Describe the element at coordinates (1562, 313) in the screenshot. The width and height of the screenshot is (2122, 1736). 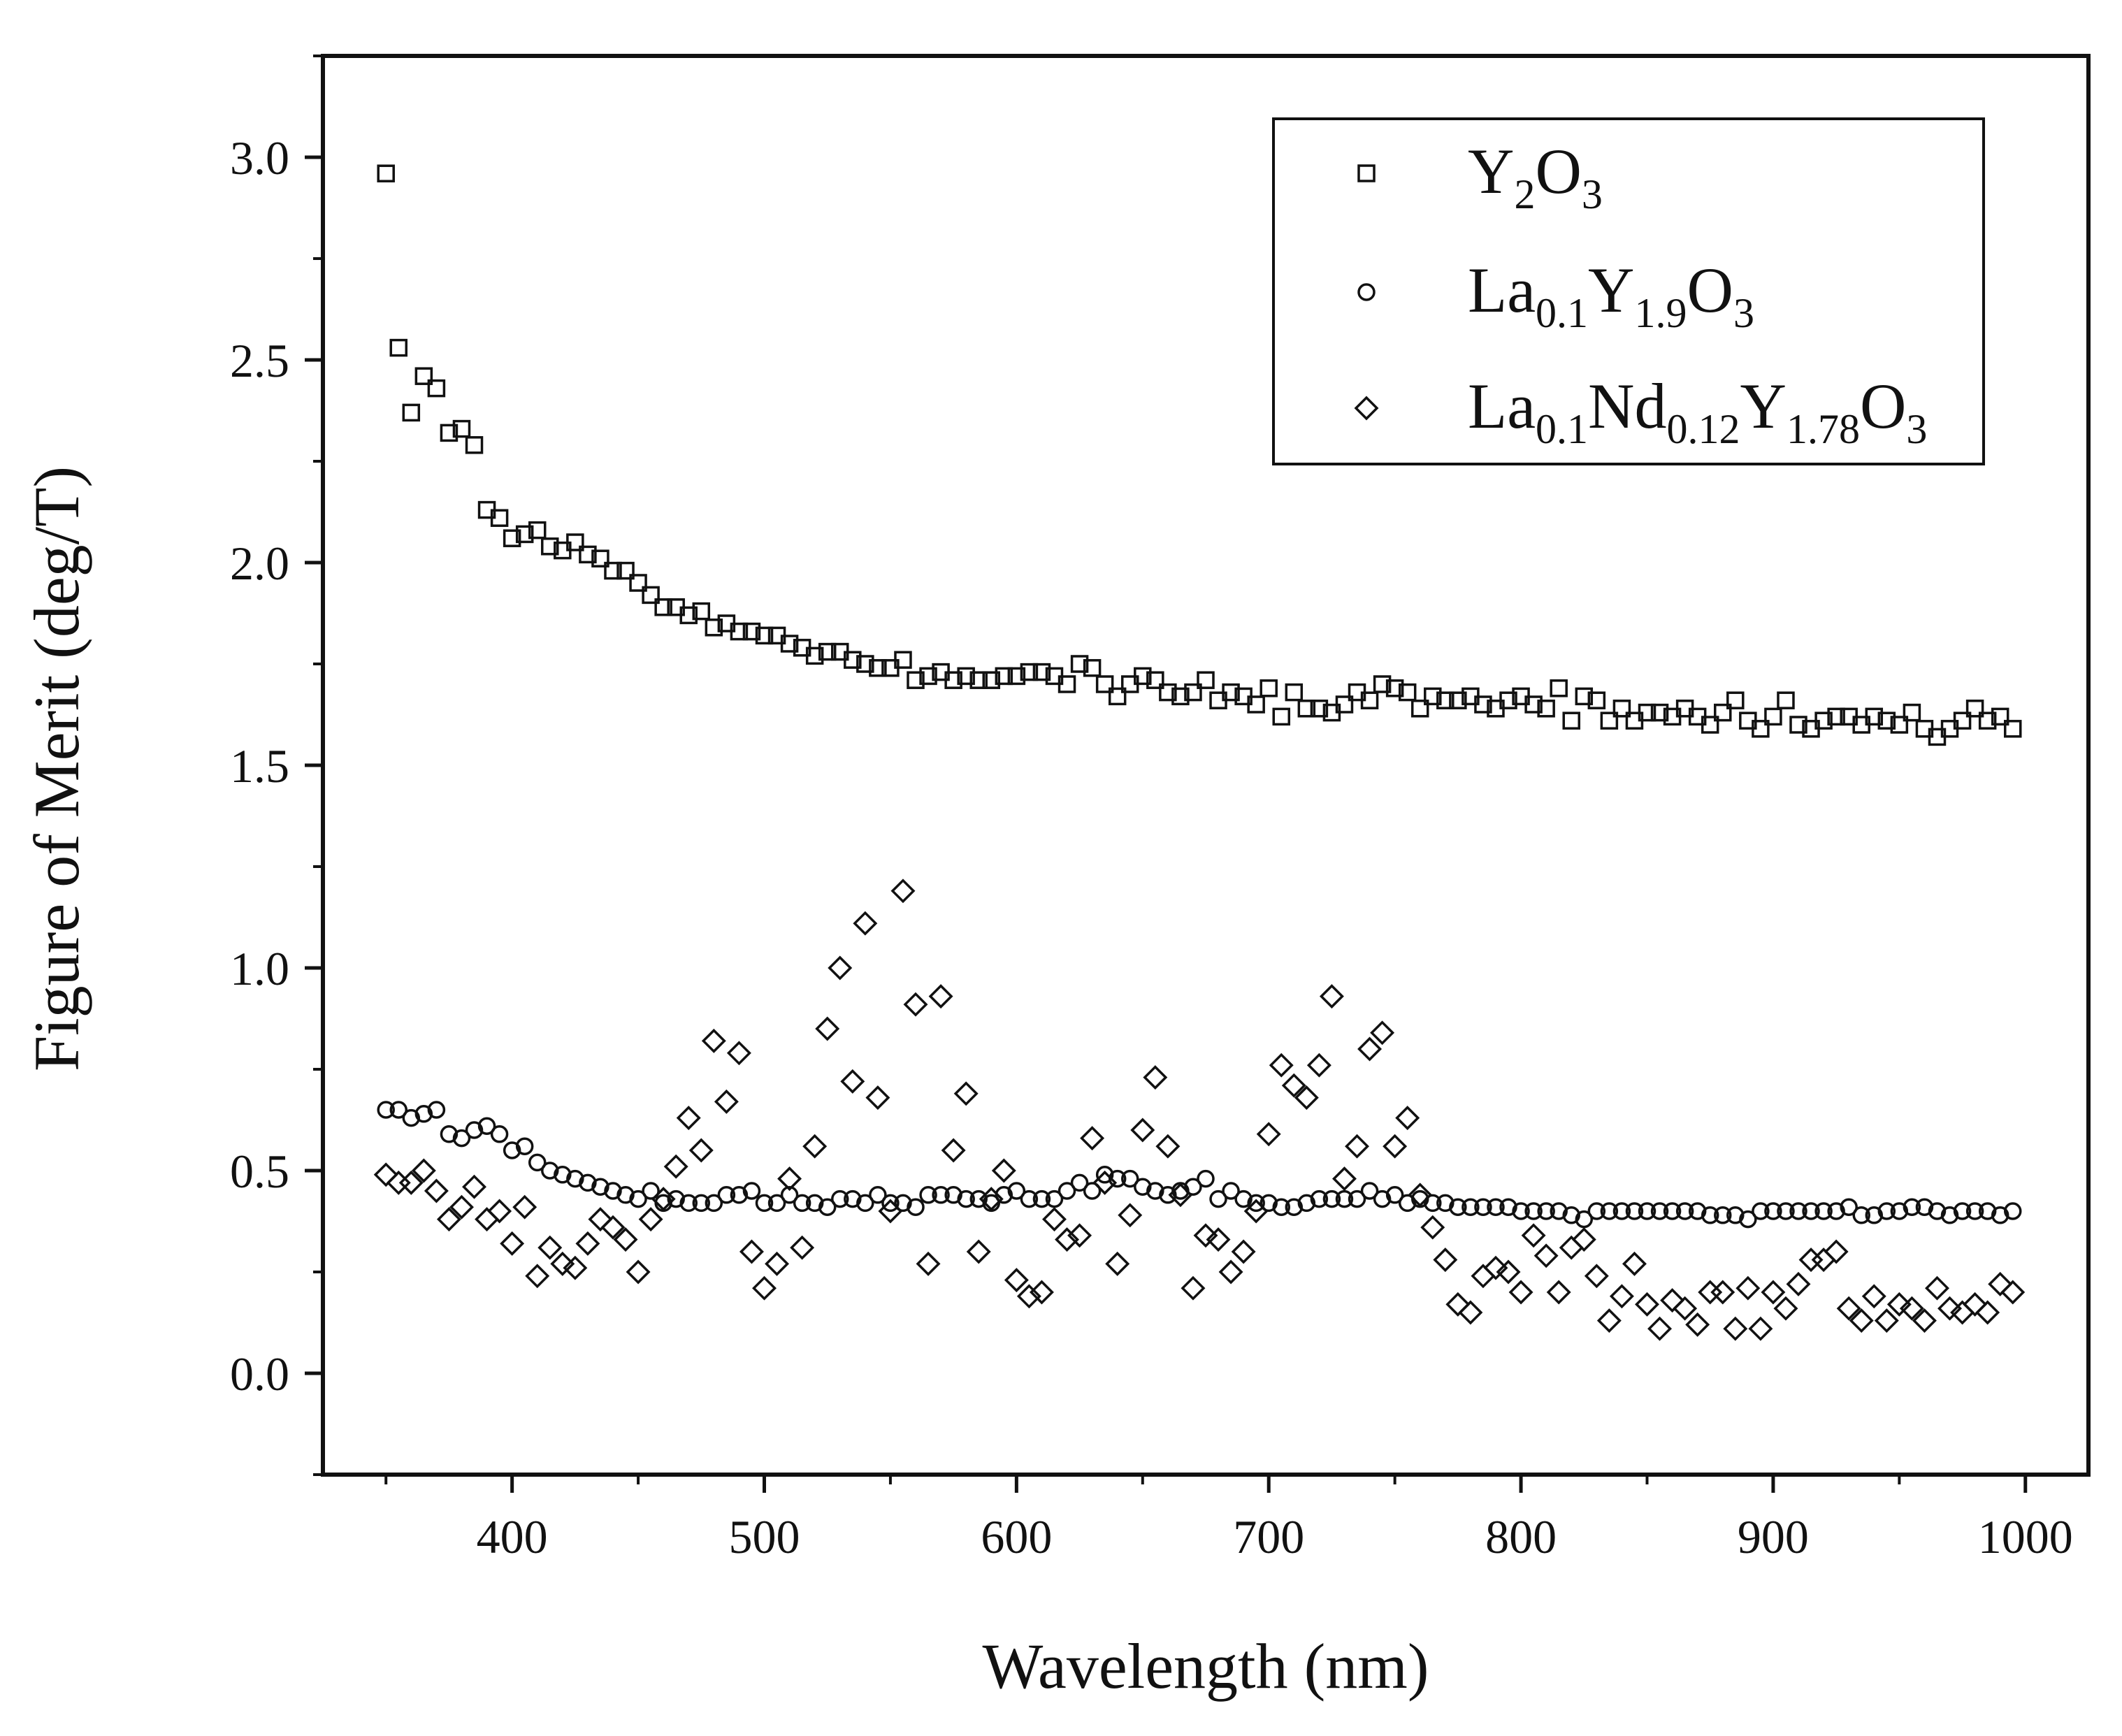
I see `legend-label-part: 0.1` at that location.